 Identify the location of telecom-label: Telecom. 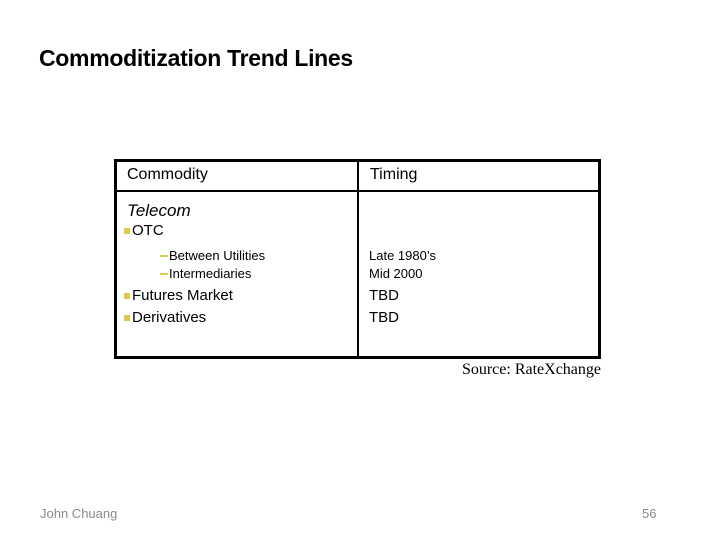
(159, 210).